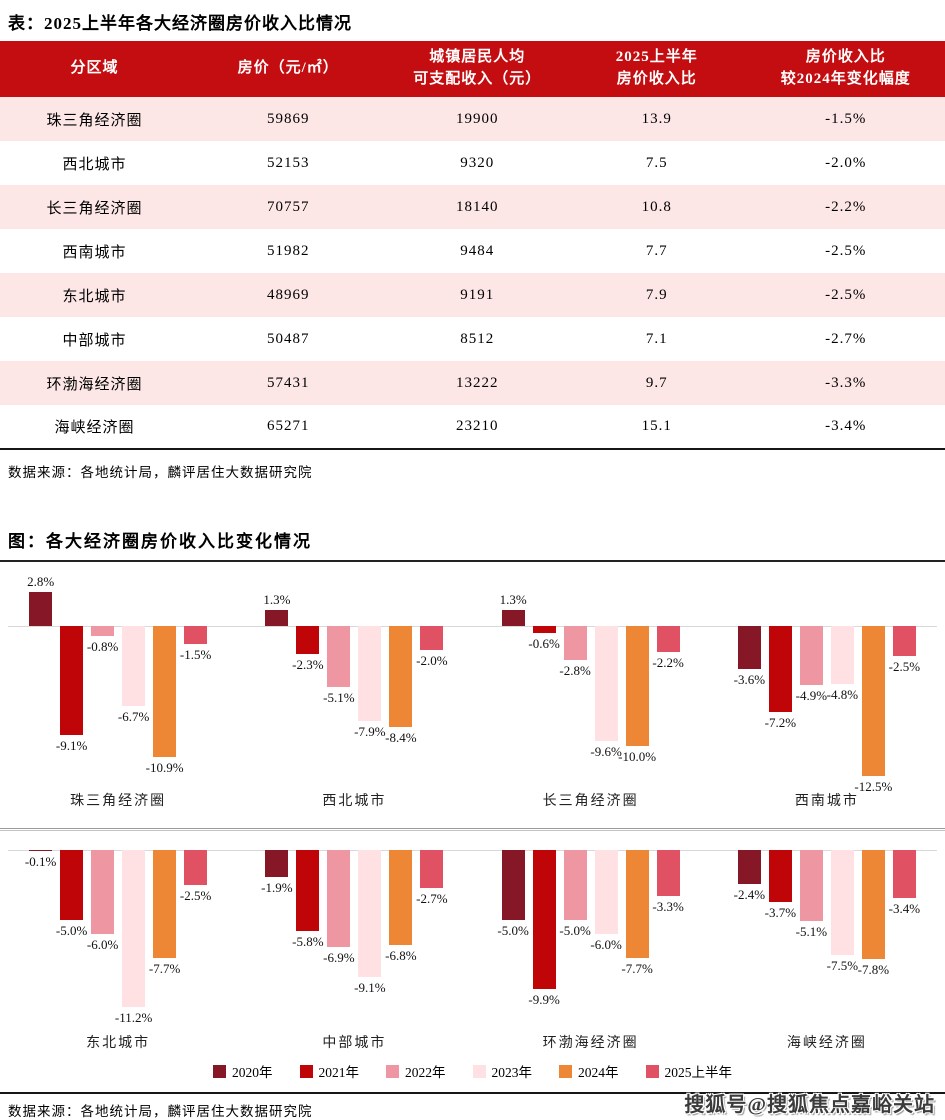 The image size is (945, 1120). I want to click on table-cell: -3.3%, so click(845, 383).